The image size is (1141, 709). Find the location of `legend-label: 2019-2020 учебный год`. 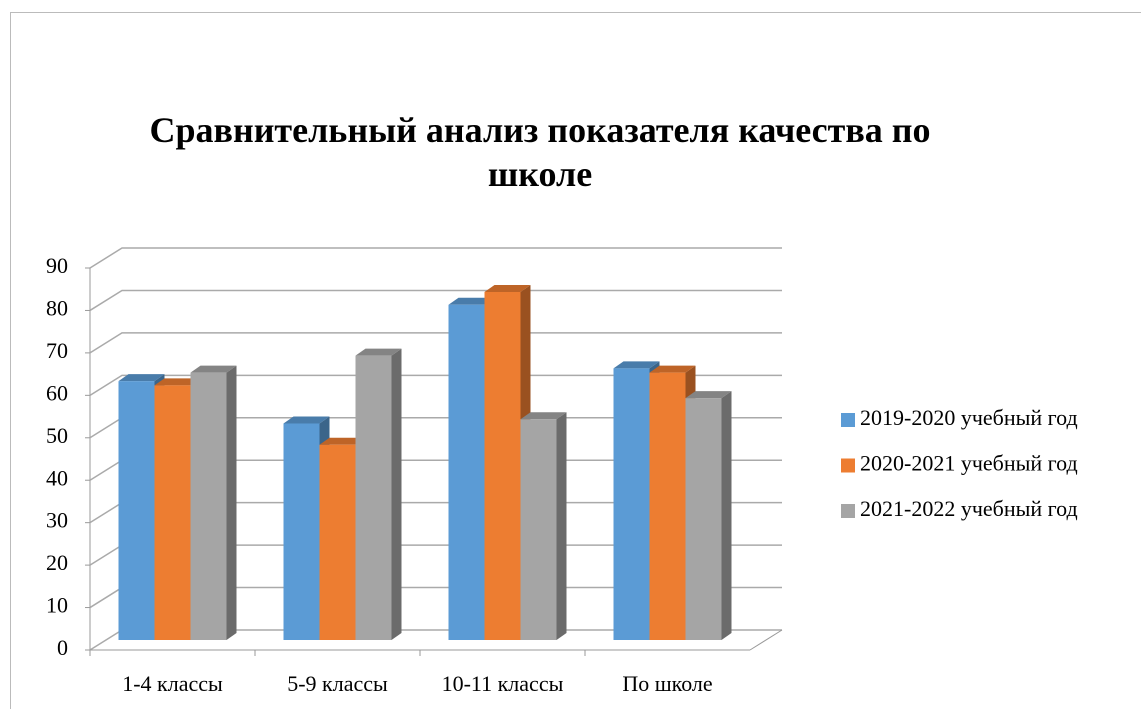

legend-label: 2019-2020 учебный год is located at coordinates (969, 417).